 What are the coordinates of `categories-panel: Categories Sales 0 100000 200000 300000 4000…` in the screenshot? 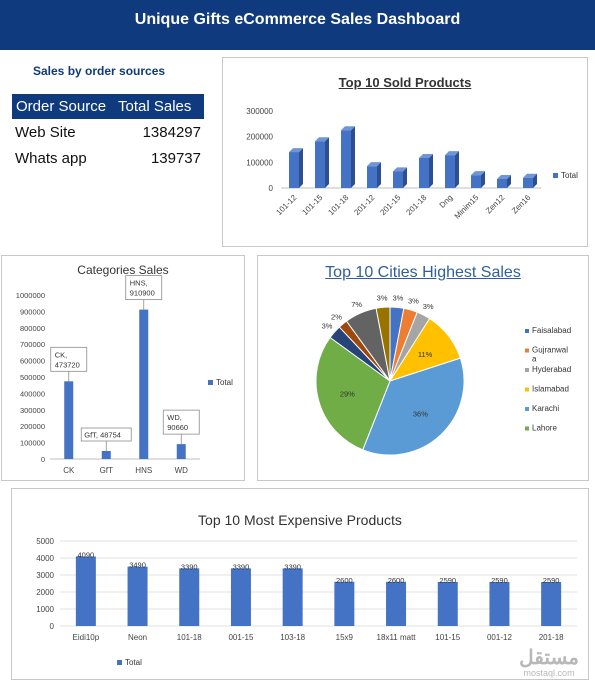 It's located at (123, 368).